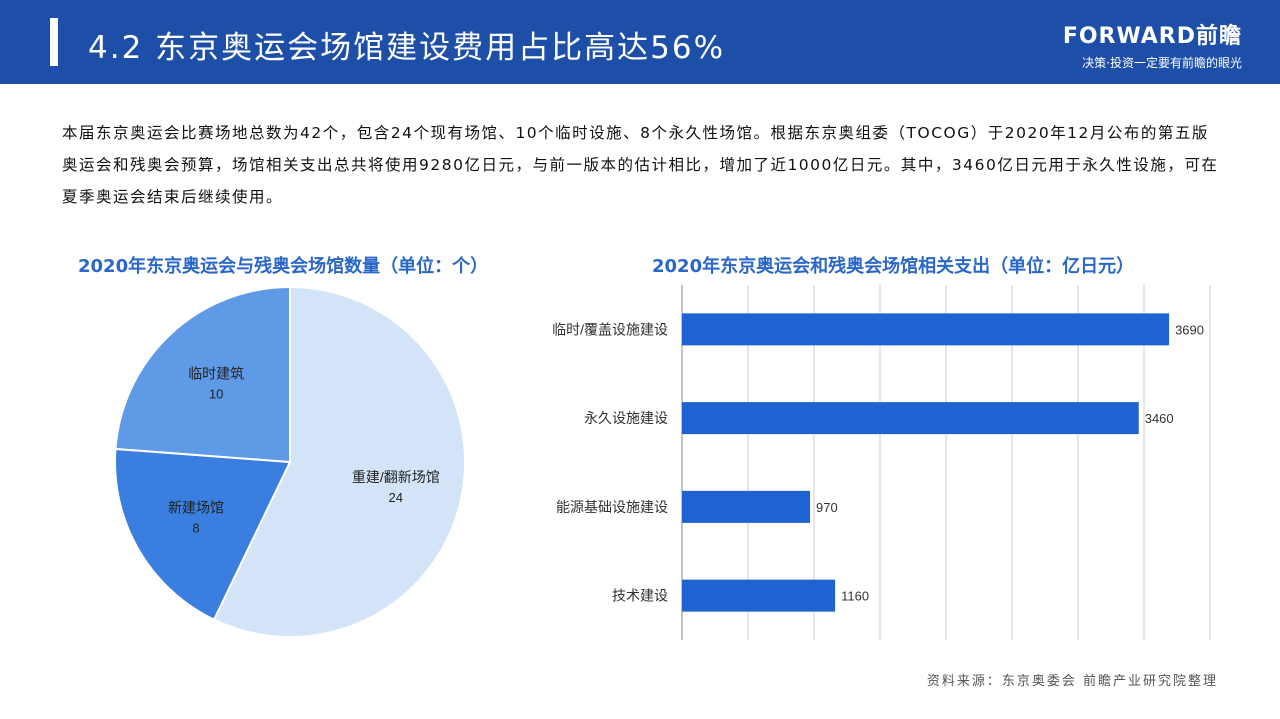 The height and width of the screenshot is (719, 1280). Describe the element at coordinates (216, 393) in the screenshot. I see `pie-slice-value: 10` at that location.